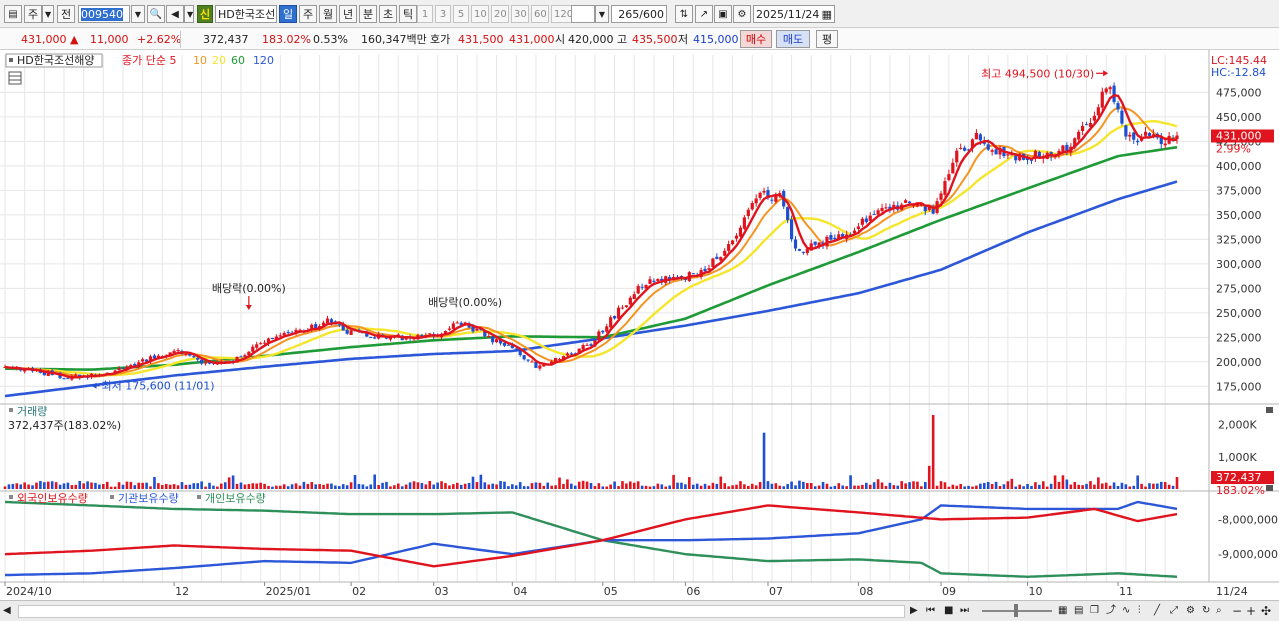  I want to click on period-type-dropdown-icon: ▼, so click(48, 14).